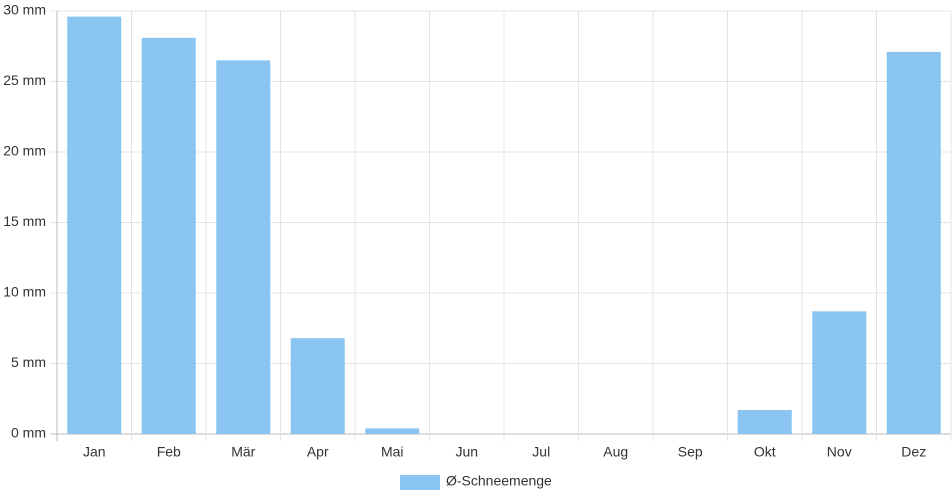 This screenshot has height=500, width=952. I want to click on y-tick-label: 20 mm, so click(24, 151).